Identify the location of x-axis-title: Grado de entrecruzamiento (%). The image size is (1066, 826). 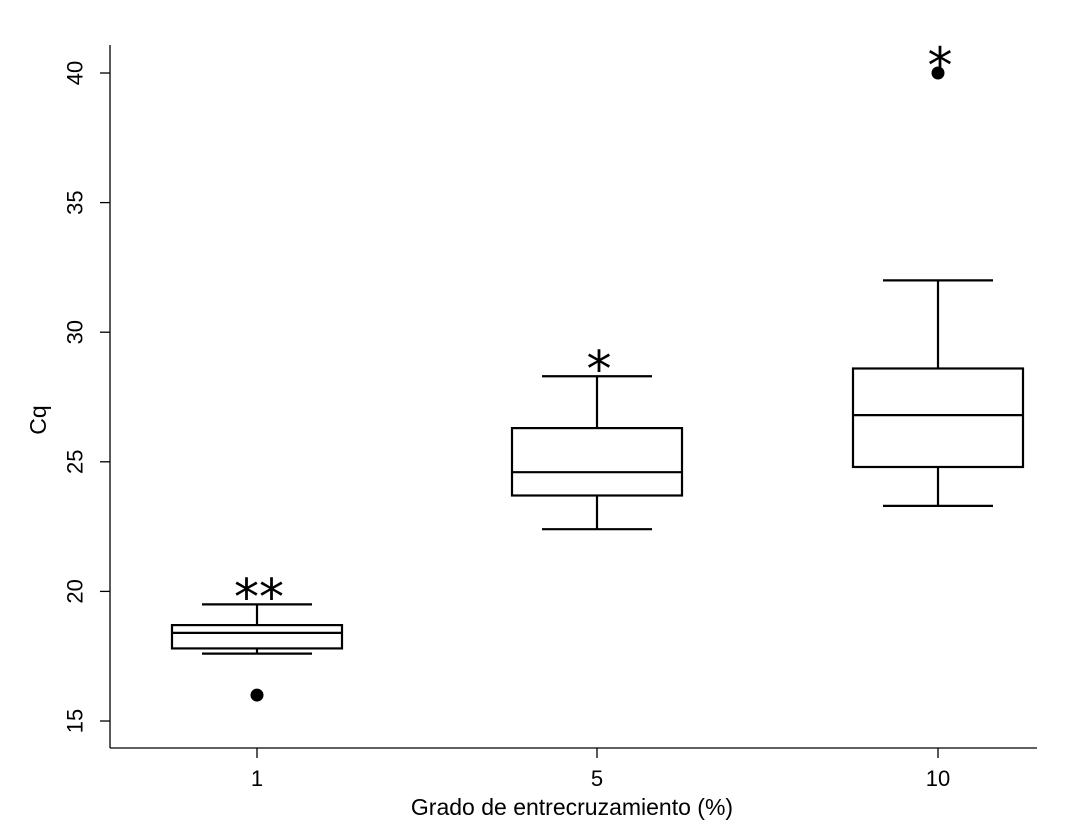
(572, 807).